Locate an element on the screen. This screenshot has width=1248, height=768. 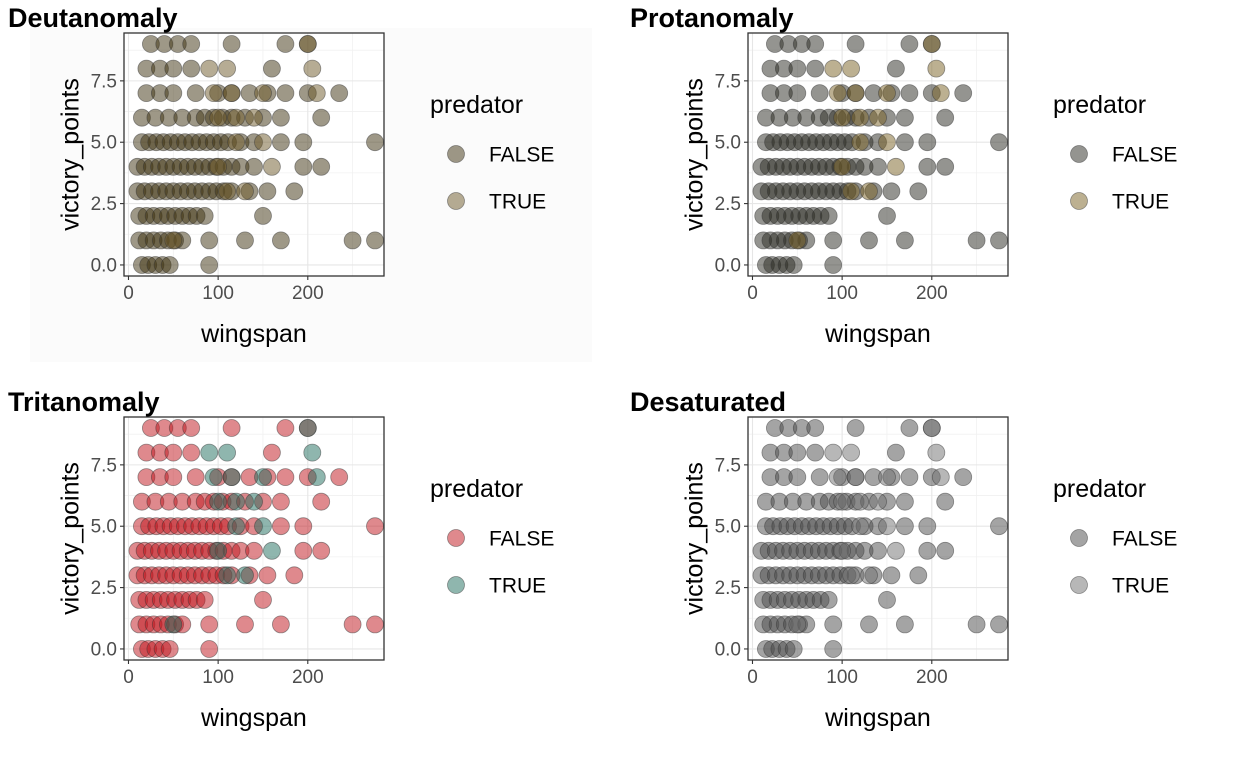
x-tick-label: 0 is located at coordinates (752, 677).